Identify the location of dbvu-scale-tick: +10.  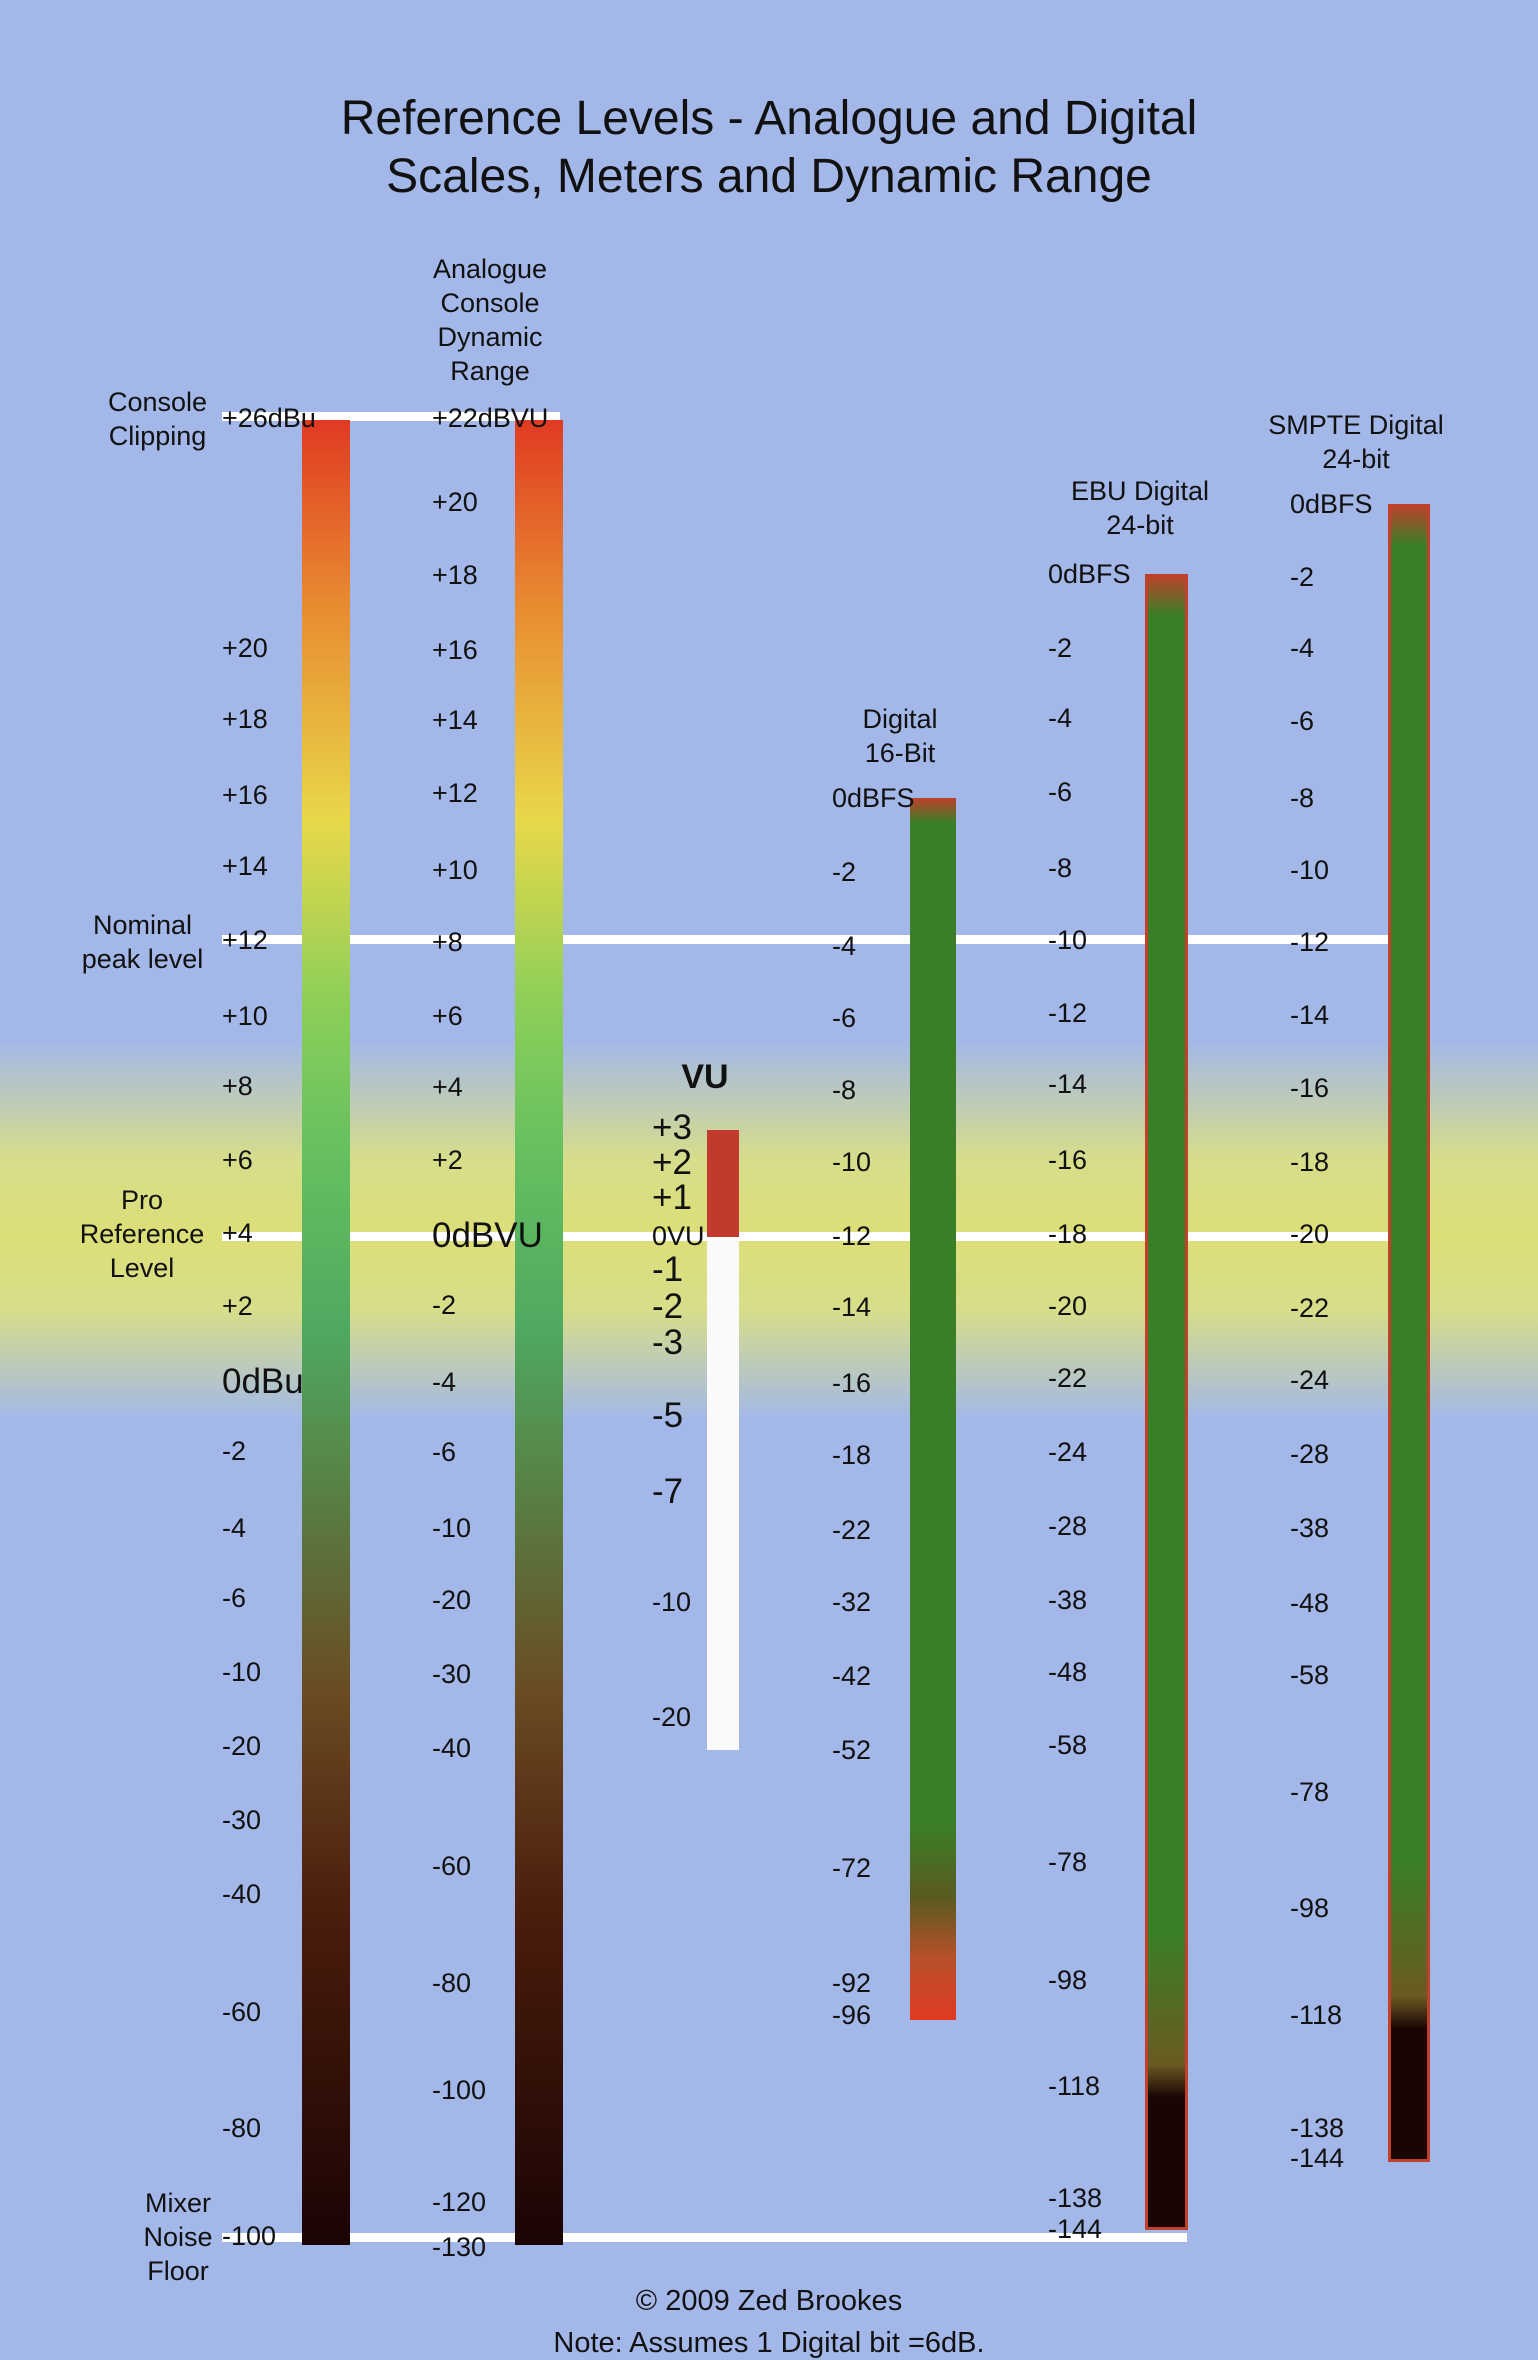
(455, 870).